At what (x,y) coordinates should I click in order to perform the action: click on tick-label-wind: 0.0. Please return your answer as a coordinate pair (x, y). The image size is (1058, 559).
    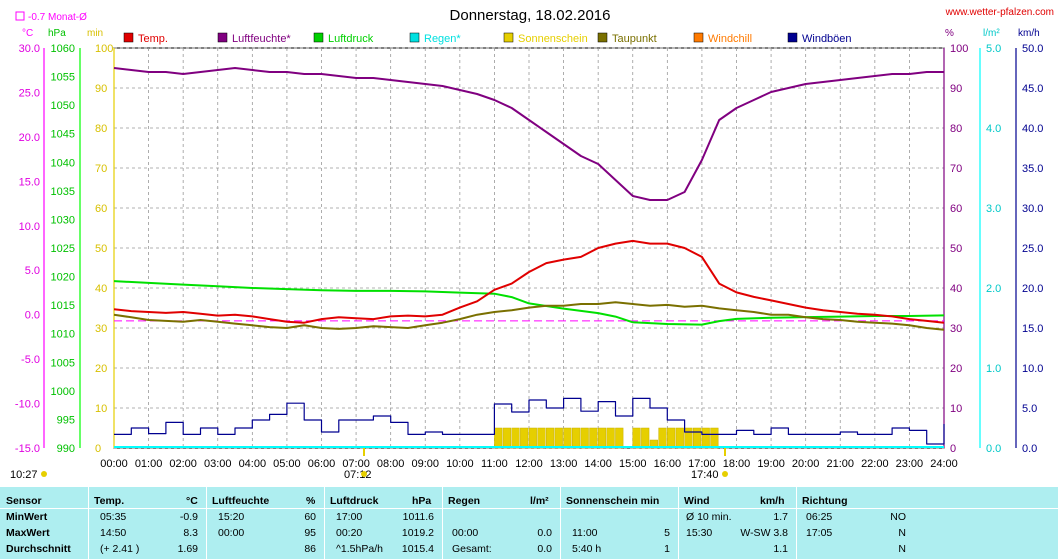
    Looking at the image, I should click on (1029, 449).